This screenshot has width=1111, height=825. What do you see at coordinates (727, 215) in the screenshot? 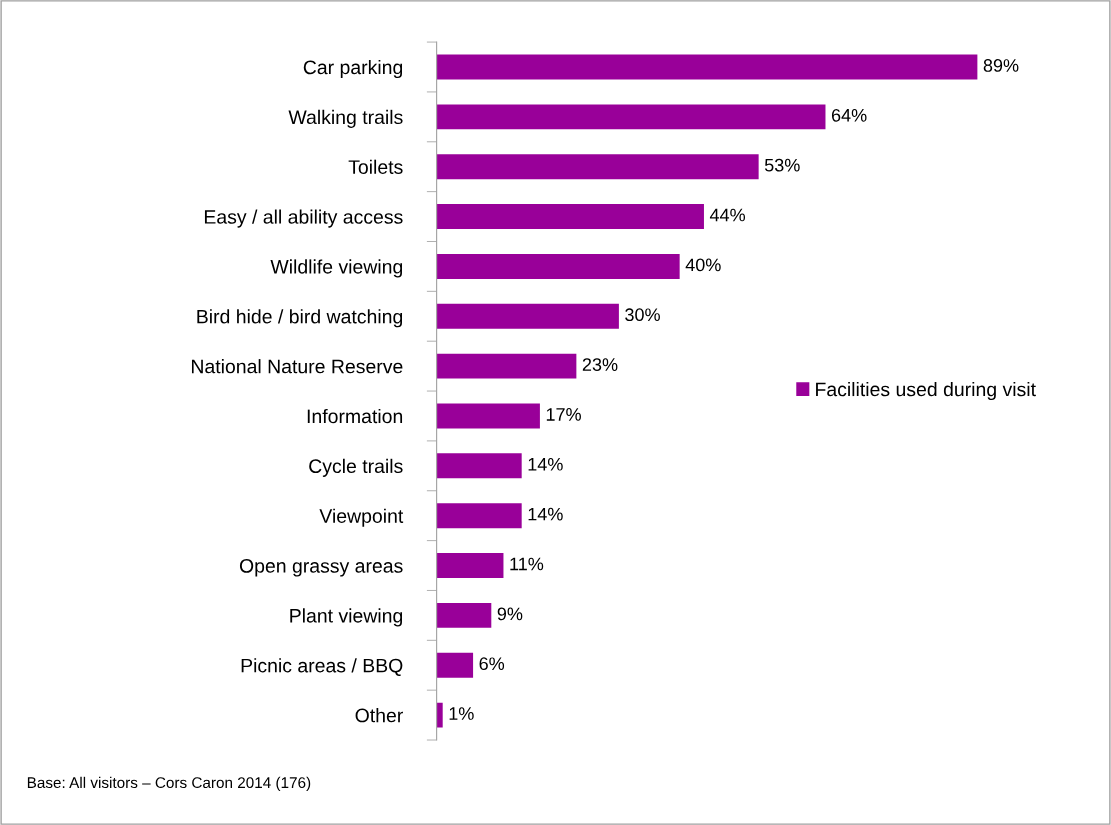
I see `data-label: 44%` at bounding box center [727, 215].